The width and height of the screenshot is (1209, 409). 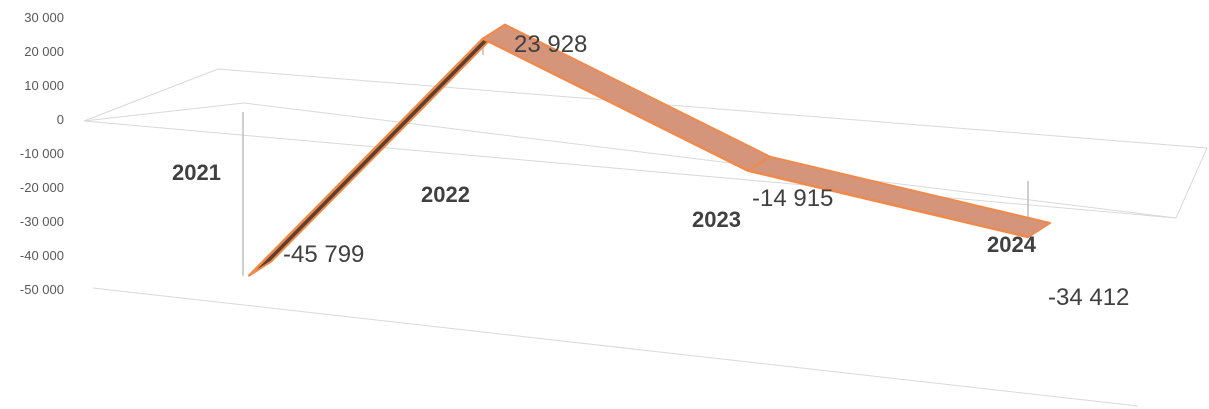 What do you see at coordinates (44, 17) in the screenshot?
I see `y-tick-label: 30 000` at bounding box center [44, 17].